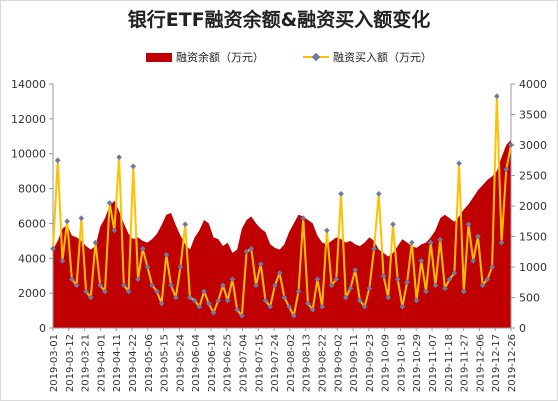 The height and width of the screenshot is (401, 558). I want to click on x-tick-label: 2019-03-21, so click(86, 363).